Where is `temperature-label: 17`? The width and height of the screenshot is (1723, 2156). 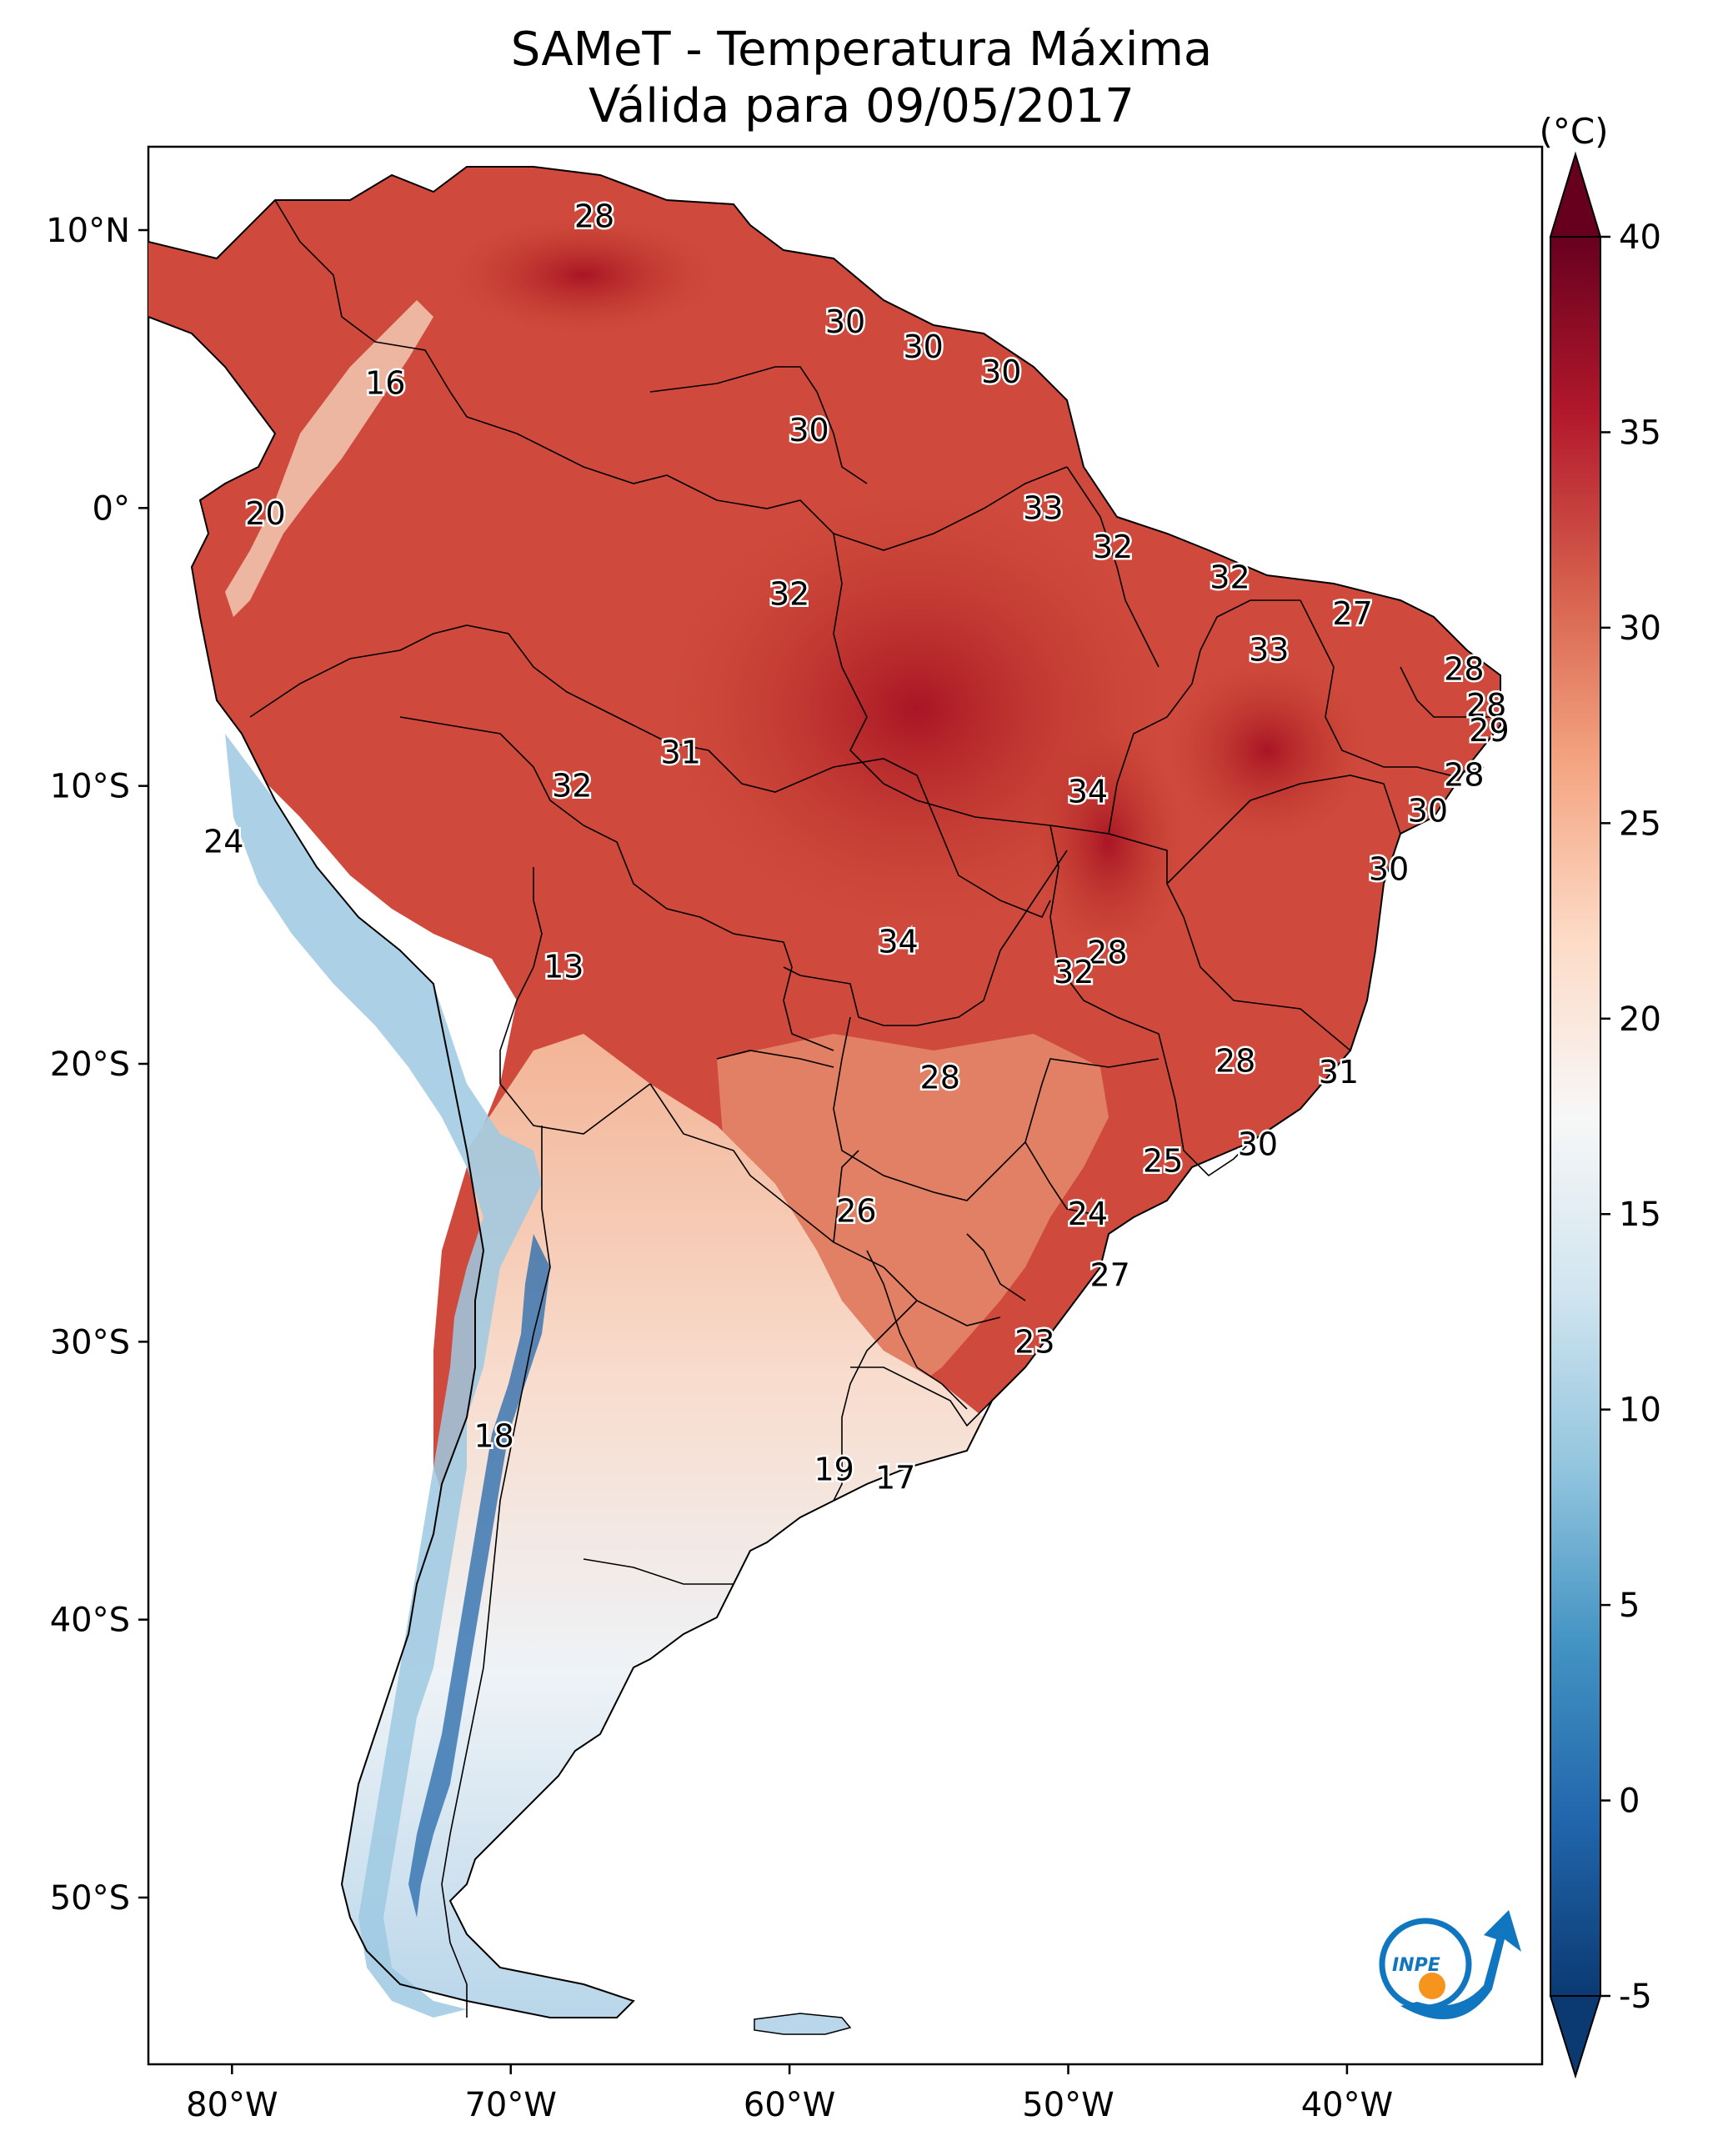 temperature-label: 17 is located at coordinates (895, 1478).